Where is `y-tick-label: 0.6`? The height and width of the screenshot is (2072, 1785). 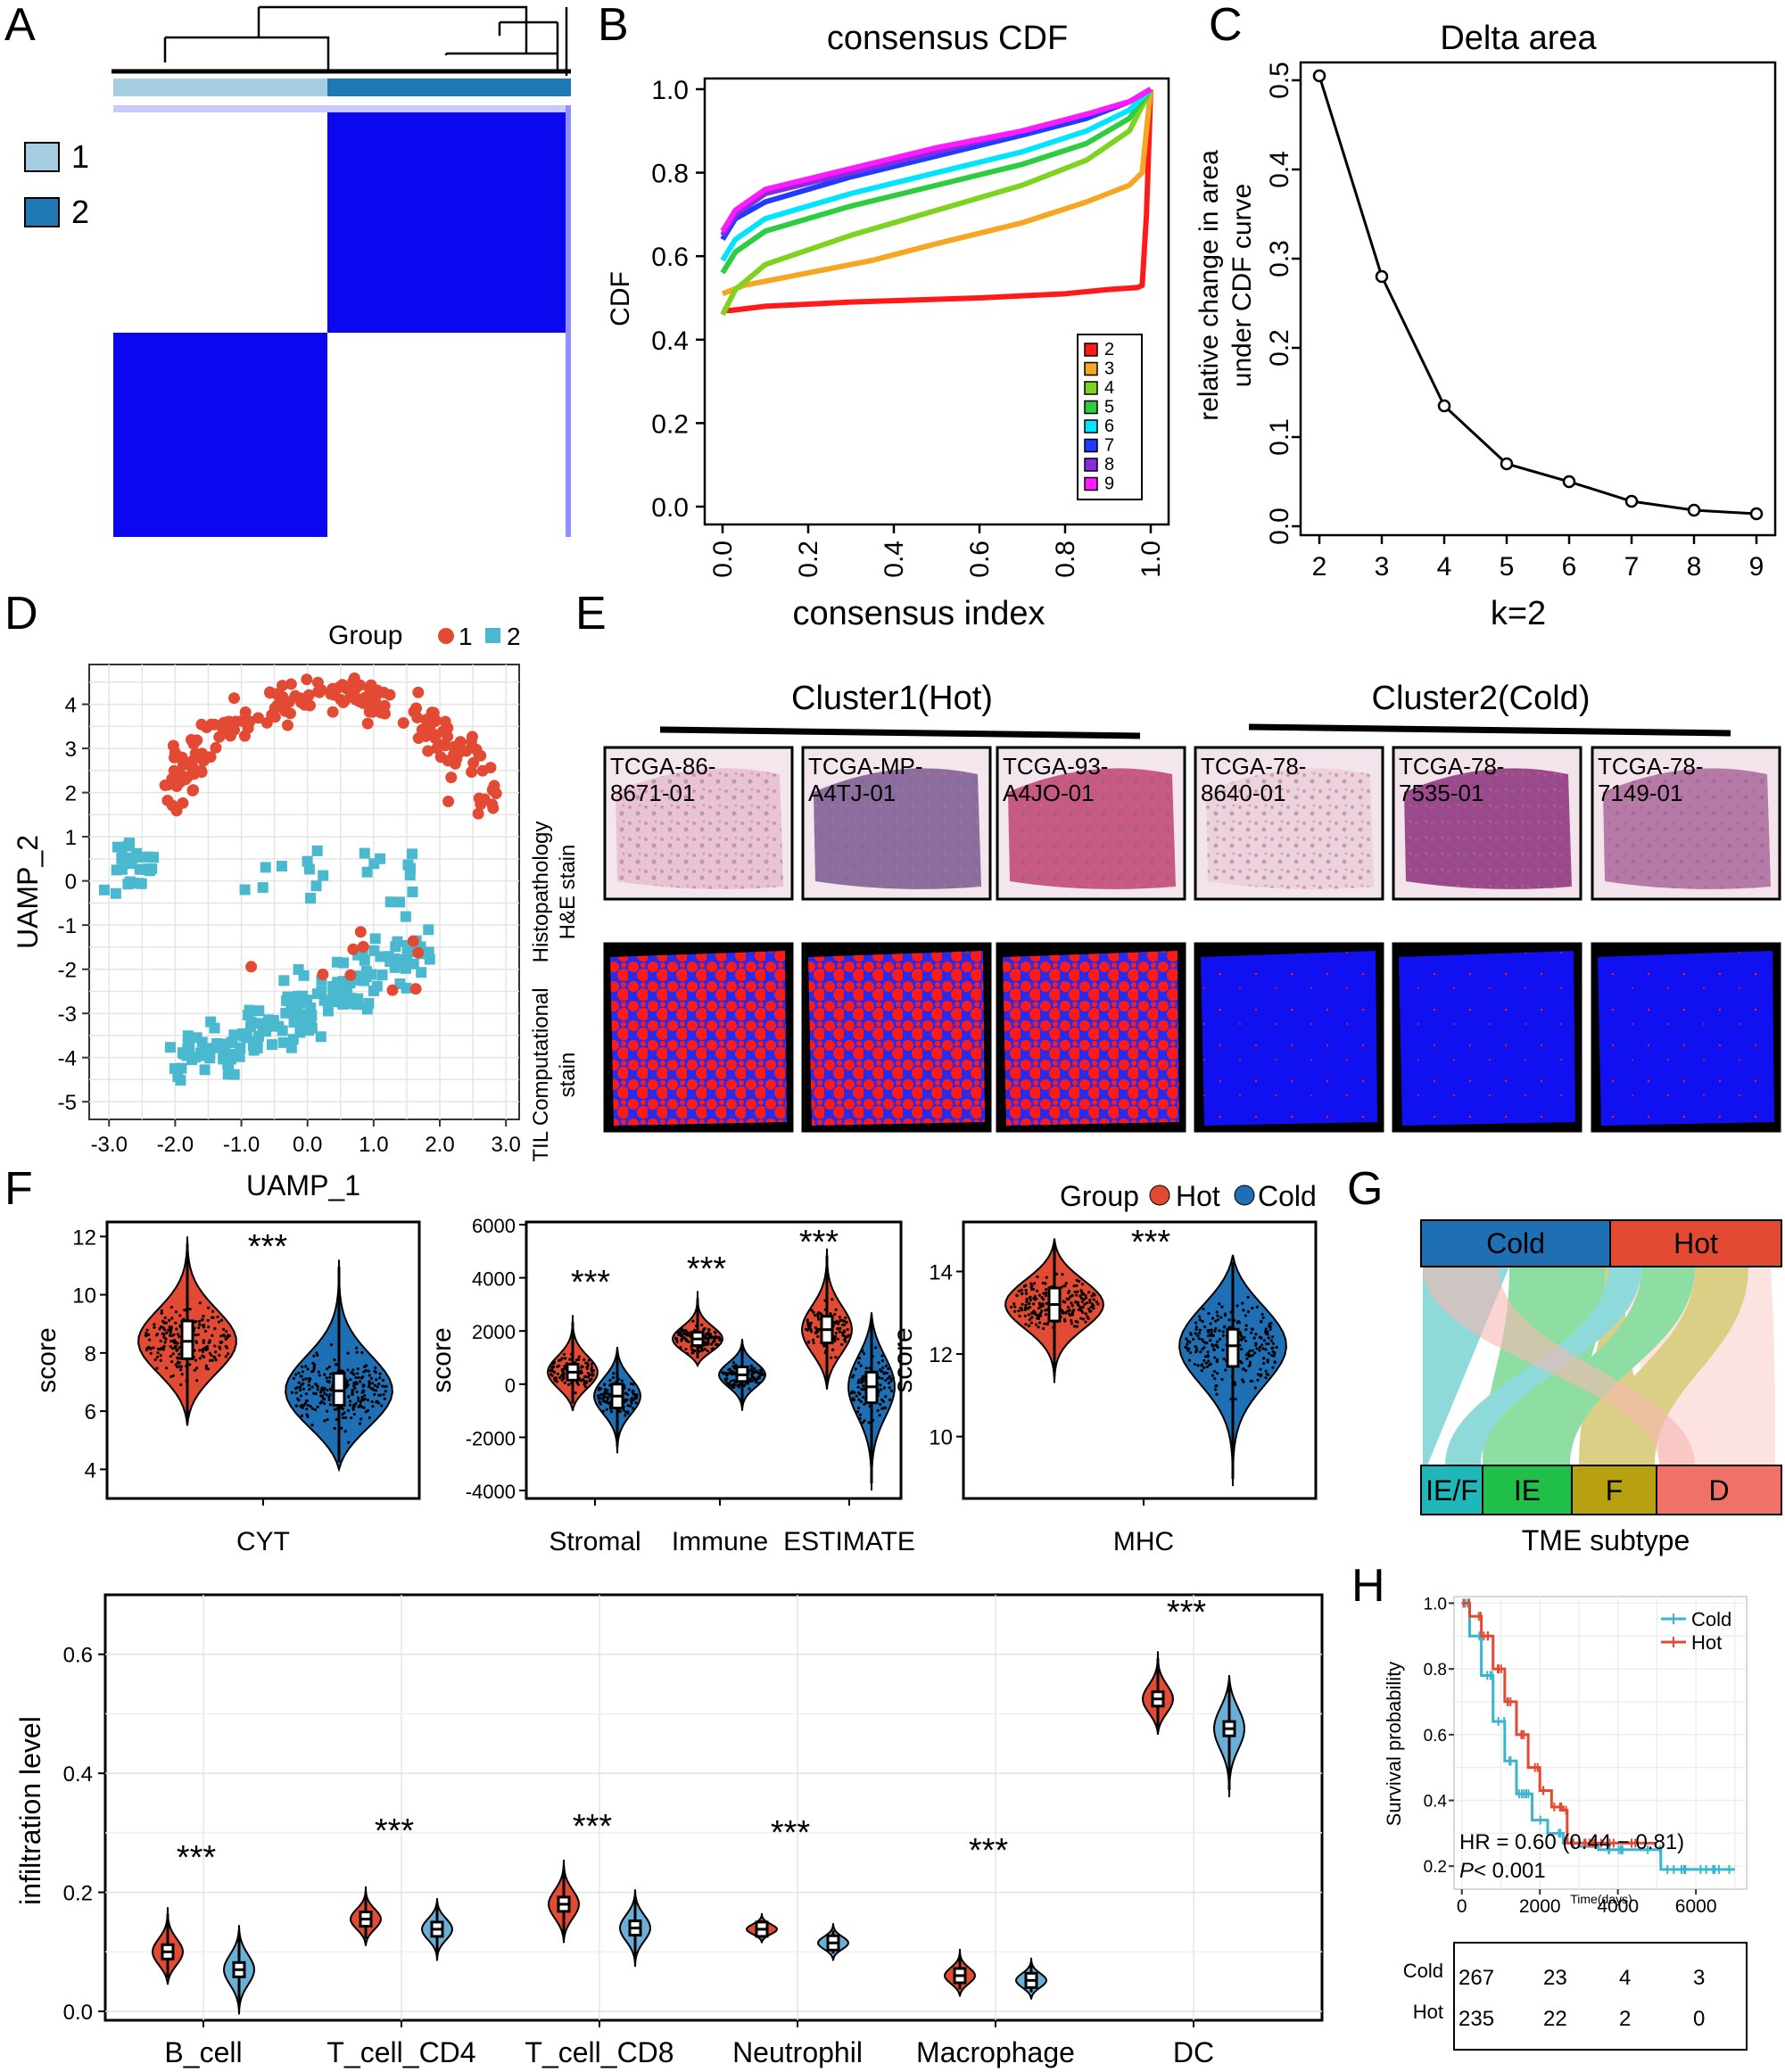 y-tick-label: 0.6 is located at coordinates (670, 258).